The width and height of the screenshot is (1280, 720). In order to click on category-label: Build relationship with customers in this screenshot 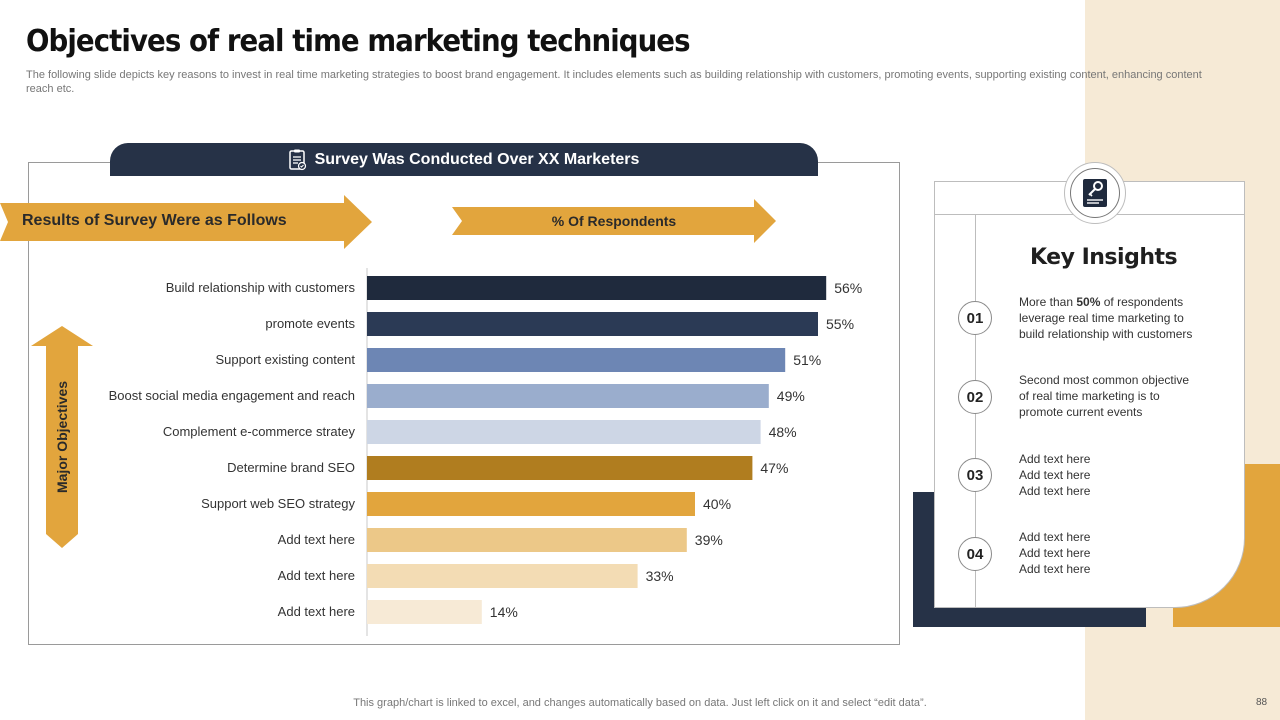, I will do `click(261, 287)`.